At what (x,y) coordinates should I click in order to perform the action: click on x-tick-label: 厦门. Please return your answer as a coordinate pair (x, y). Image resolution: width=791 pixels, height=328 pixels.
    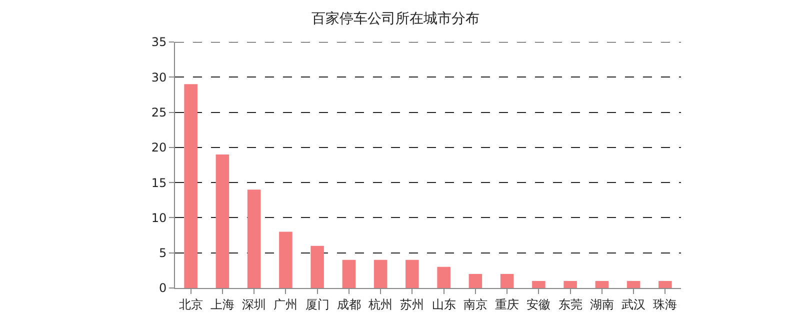
    Looking at the image, I should click on (317, 304).